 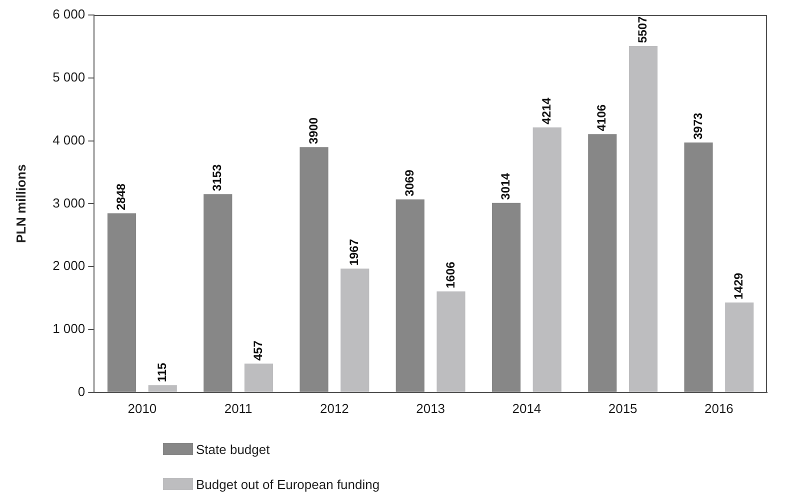 What do you see at coordinates (601, 118) in the screenshot?
I see `data-label: 4106` at bounding box center [601, 118].